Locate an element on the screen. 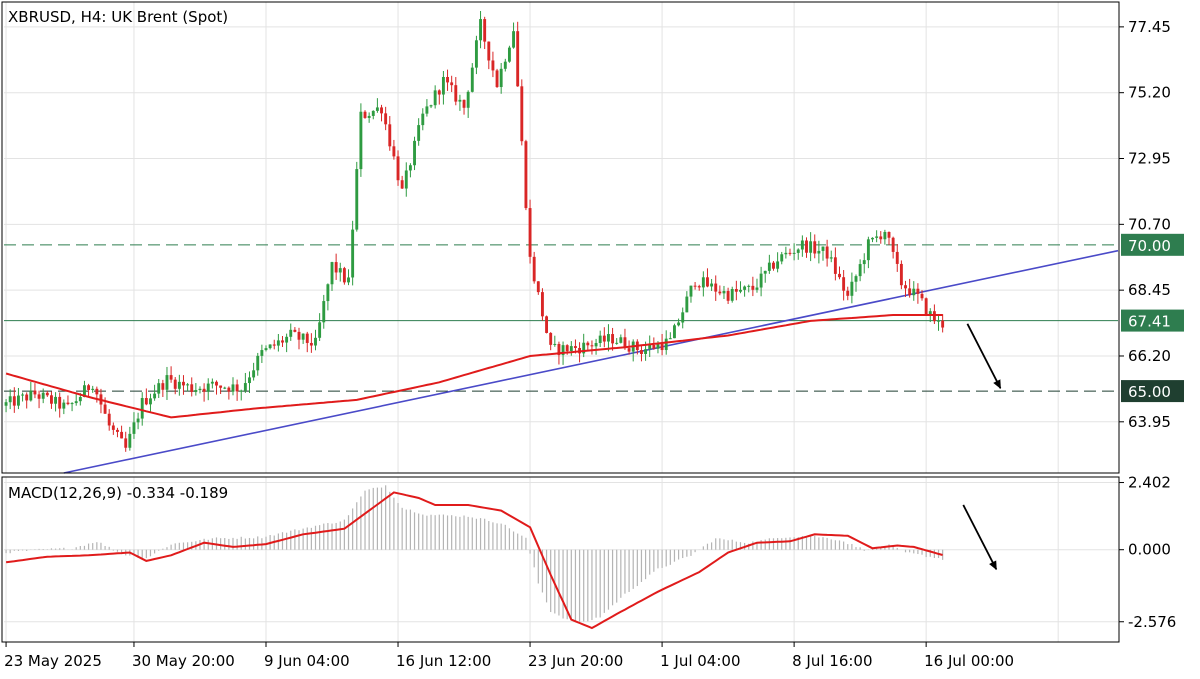 The image size is (1200, 679). price-tick-label: 77.45 is located at coordinates (1149, 27).